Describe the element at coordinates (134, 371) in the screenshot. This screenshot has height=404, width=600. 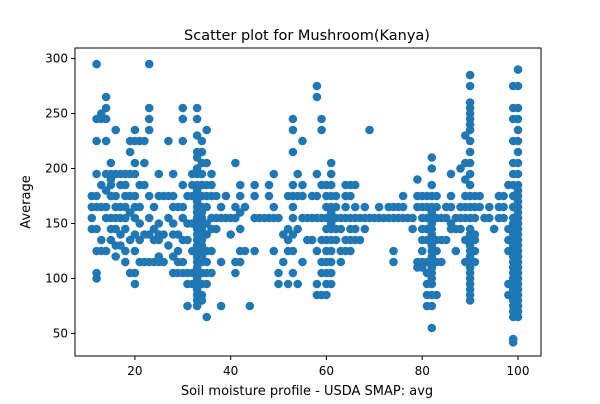
I see `x-tick-label: 20` at that location.